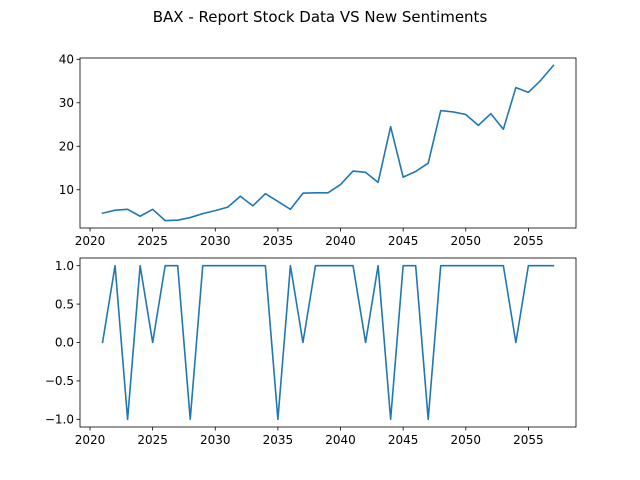 This screenshot has height=480, width=640. What do you see at coordinates (59, 381) in the screenshot?
I see `bottom-y-tick-label: −0.5` at bounding box center [59, 381].